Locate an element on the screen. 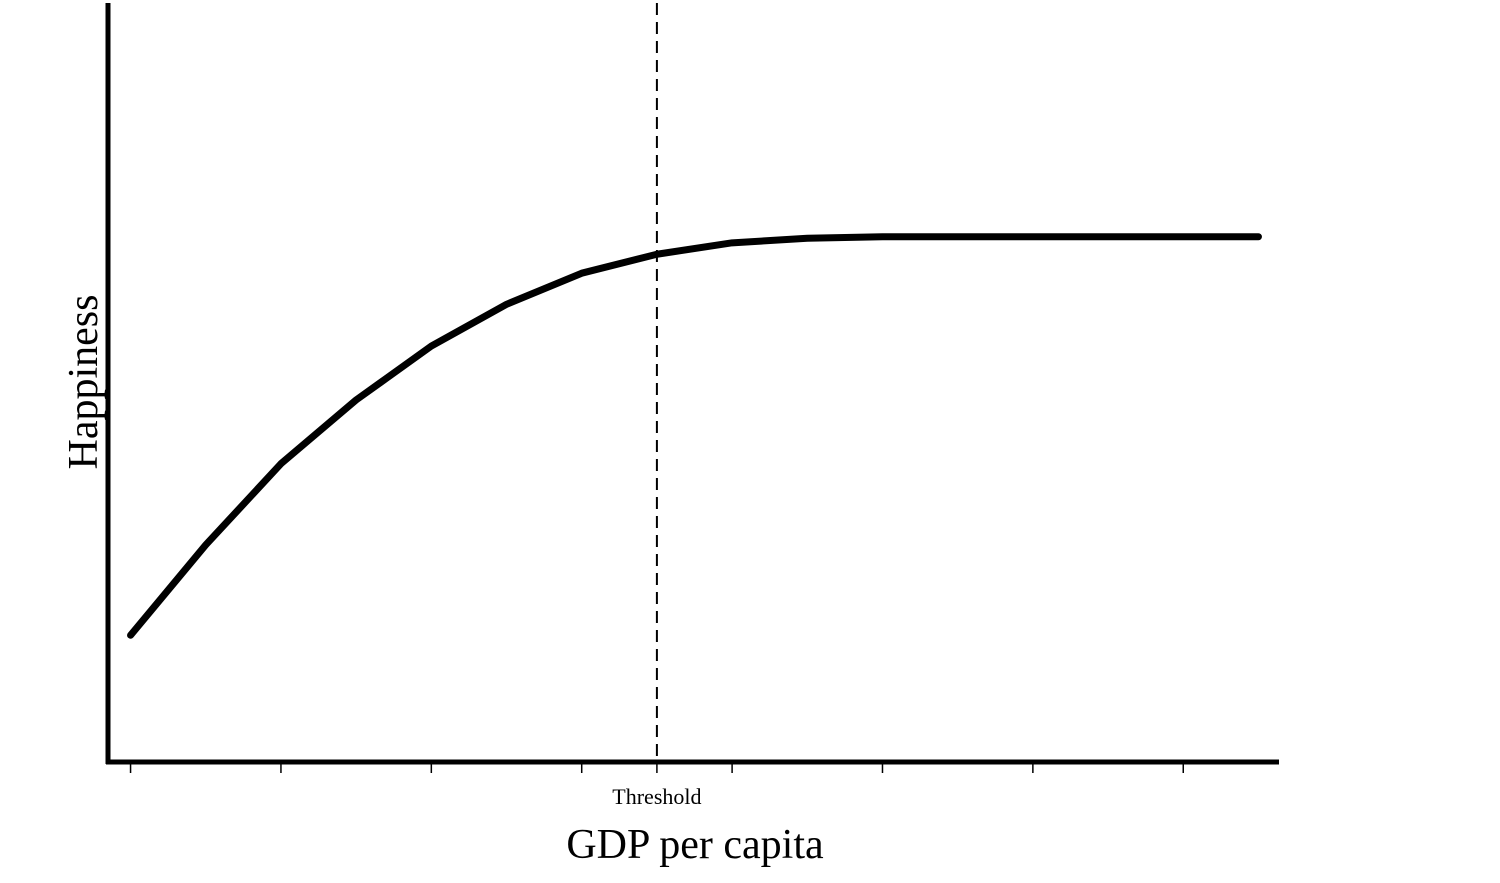 The width and height of the screenshot is (1500, 883). y-axis-title: Happiness is located at coordinates (84, 382).